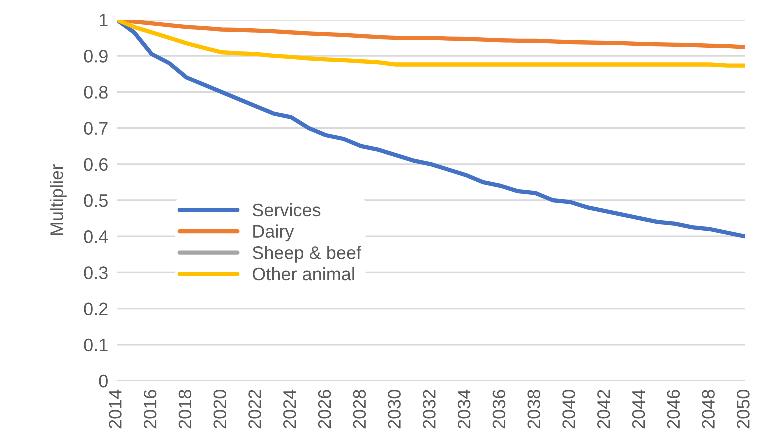 The height and width of the screenshot is (448, 757). I want to click on legend-label: Services, so click(286, 210).